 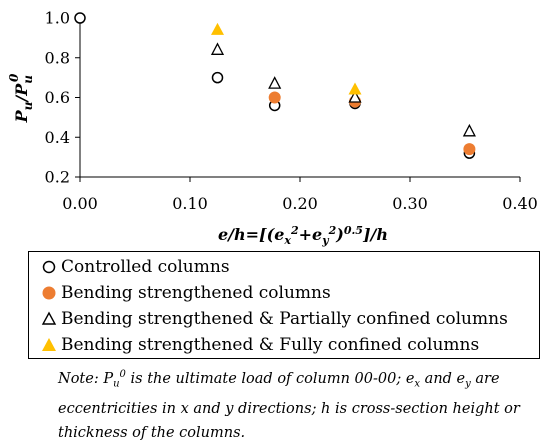 I want to click on legend-item-bending: Bending strengthened columns, so click(x=284, y=293).